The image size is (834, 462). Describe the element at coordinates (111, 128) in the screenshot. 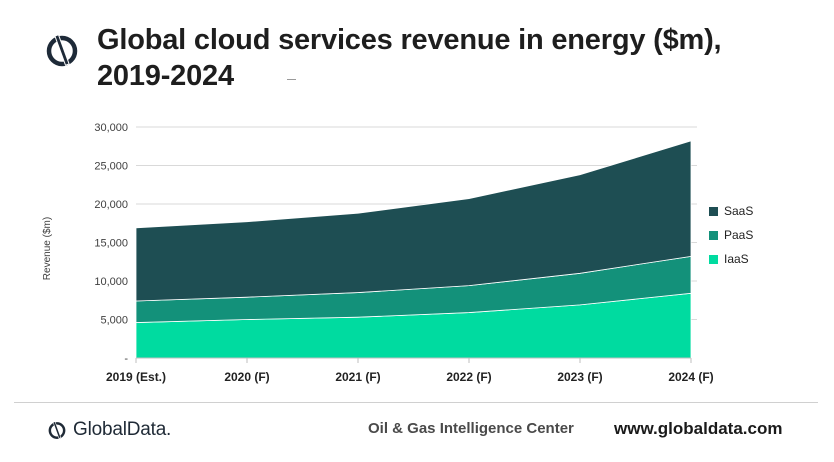

I see `y-tick-label: 30,000` at that location.